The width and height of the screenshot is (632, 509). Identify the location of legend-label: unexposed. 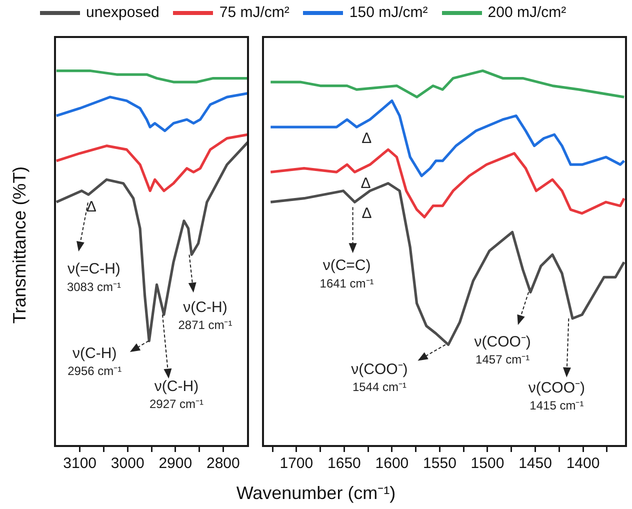
(123, 12).